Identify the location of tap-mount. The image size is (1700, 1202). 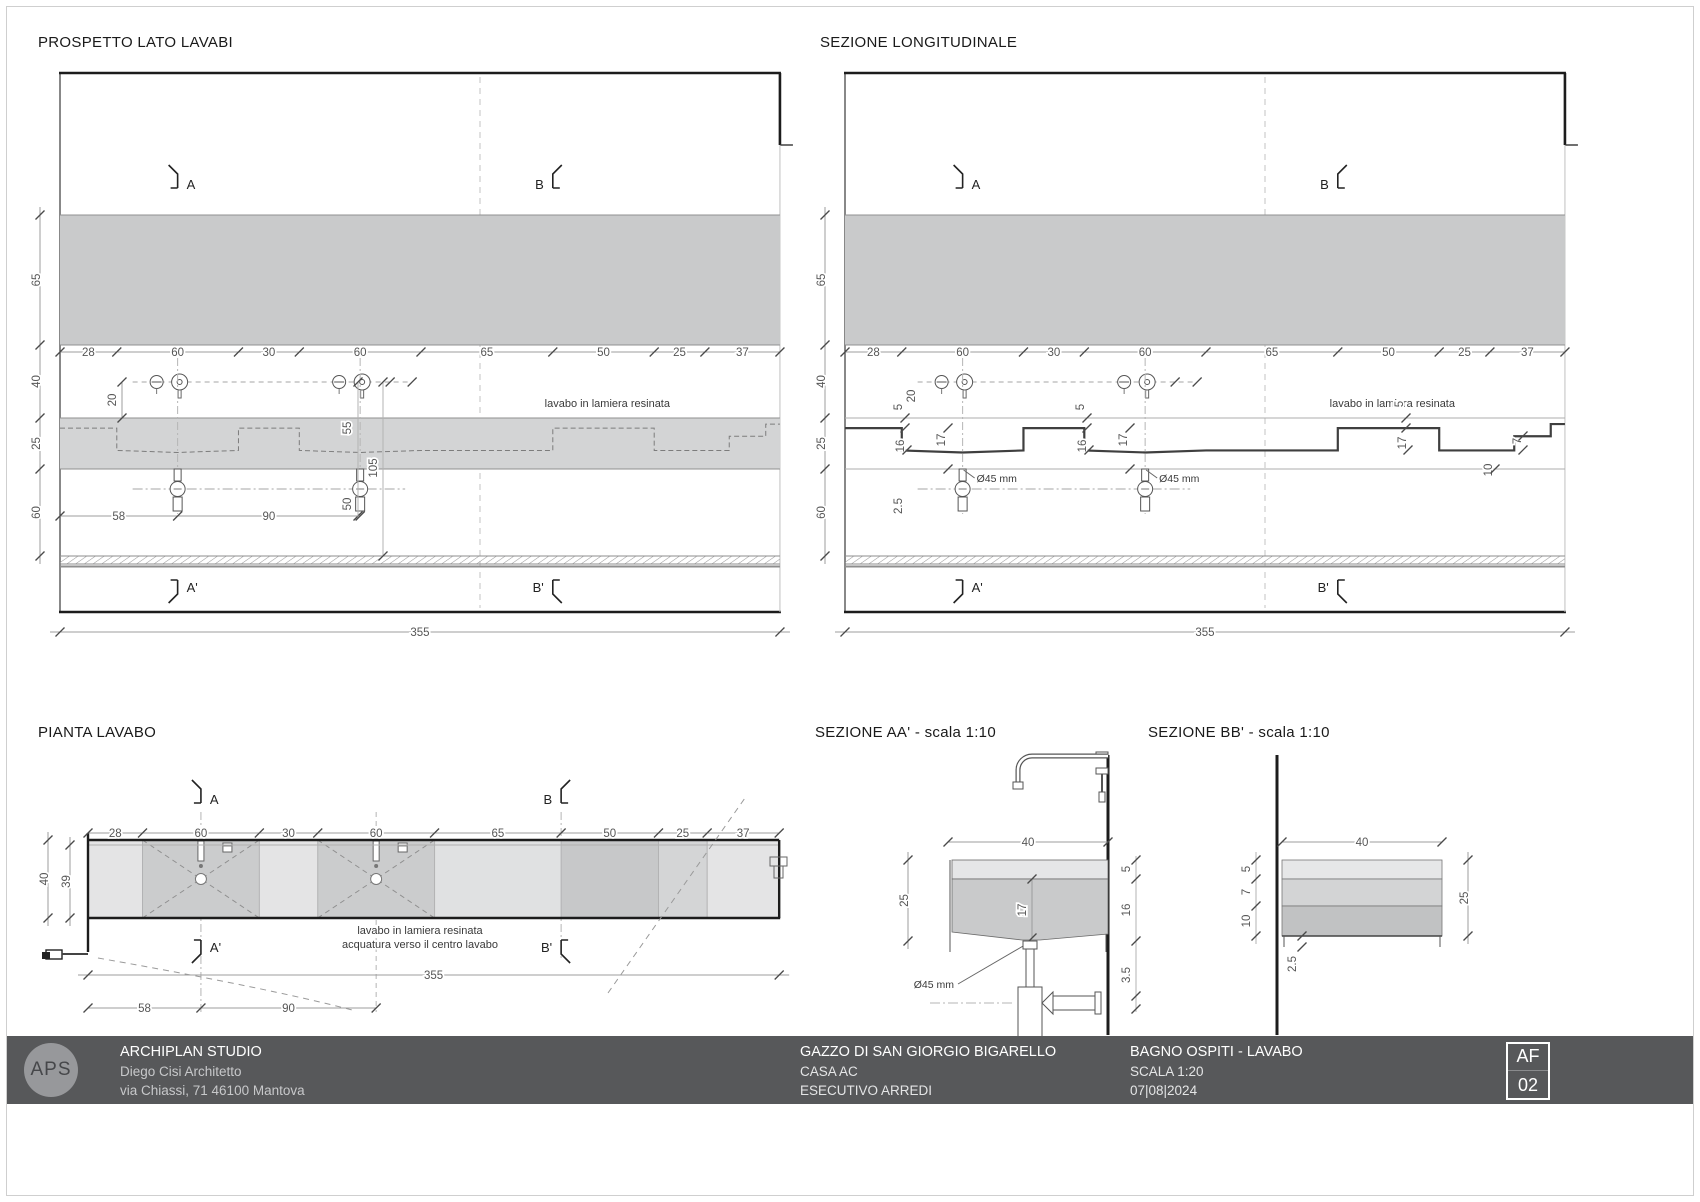
(1102, 771).